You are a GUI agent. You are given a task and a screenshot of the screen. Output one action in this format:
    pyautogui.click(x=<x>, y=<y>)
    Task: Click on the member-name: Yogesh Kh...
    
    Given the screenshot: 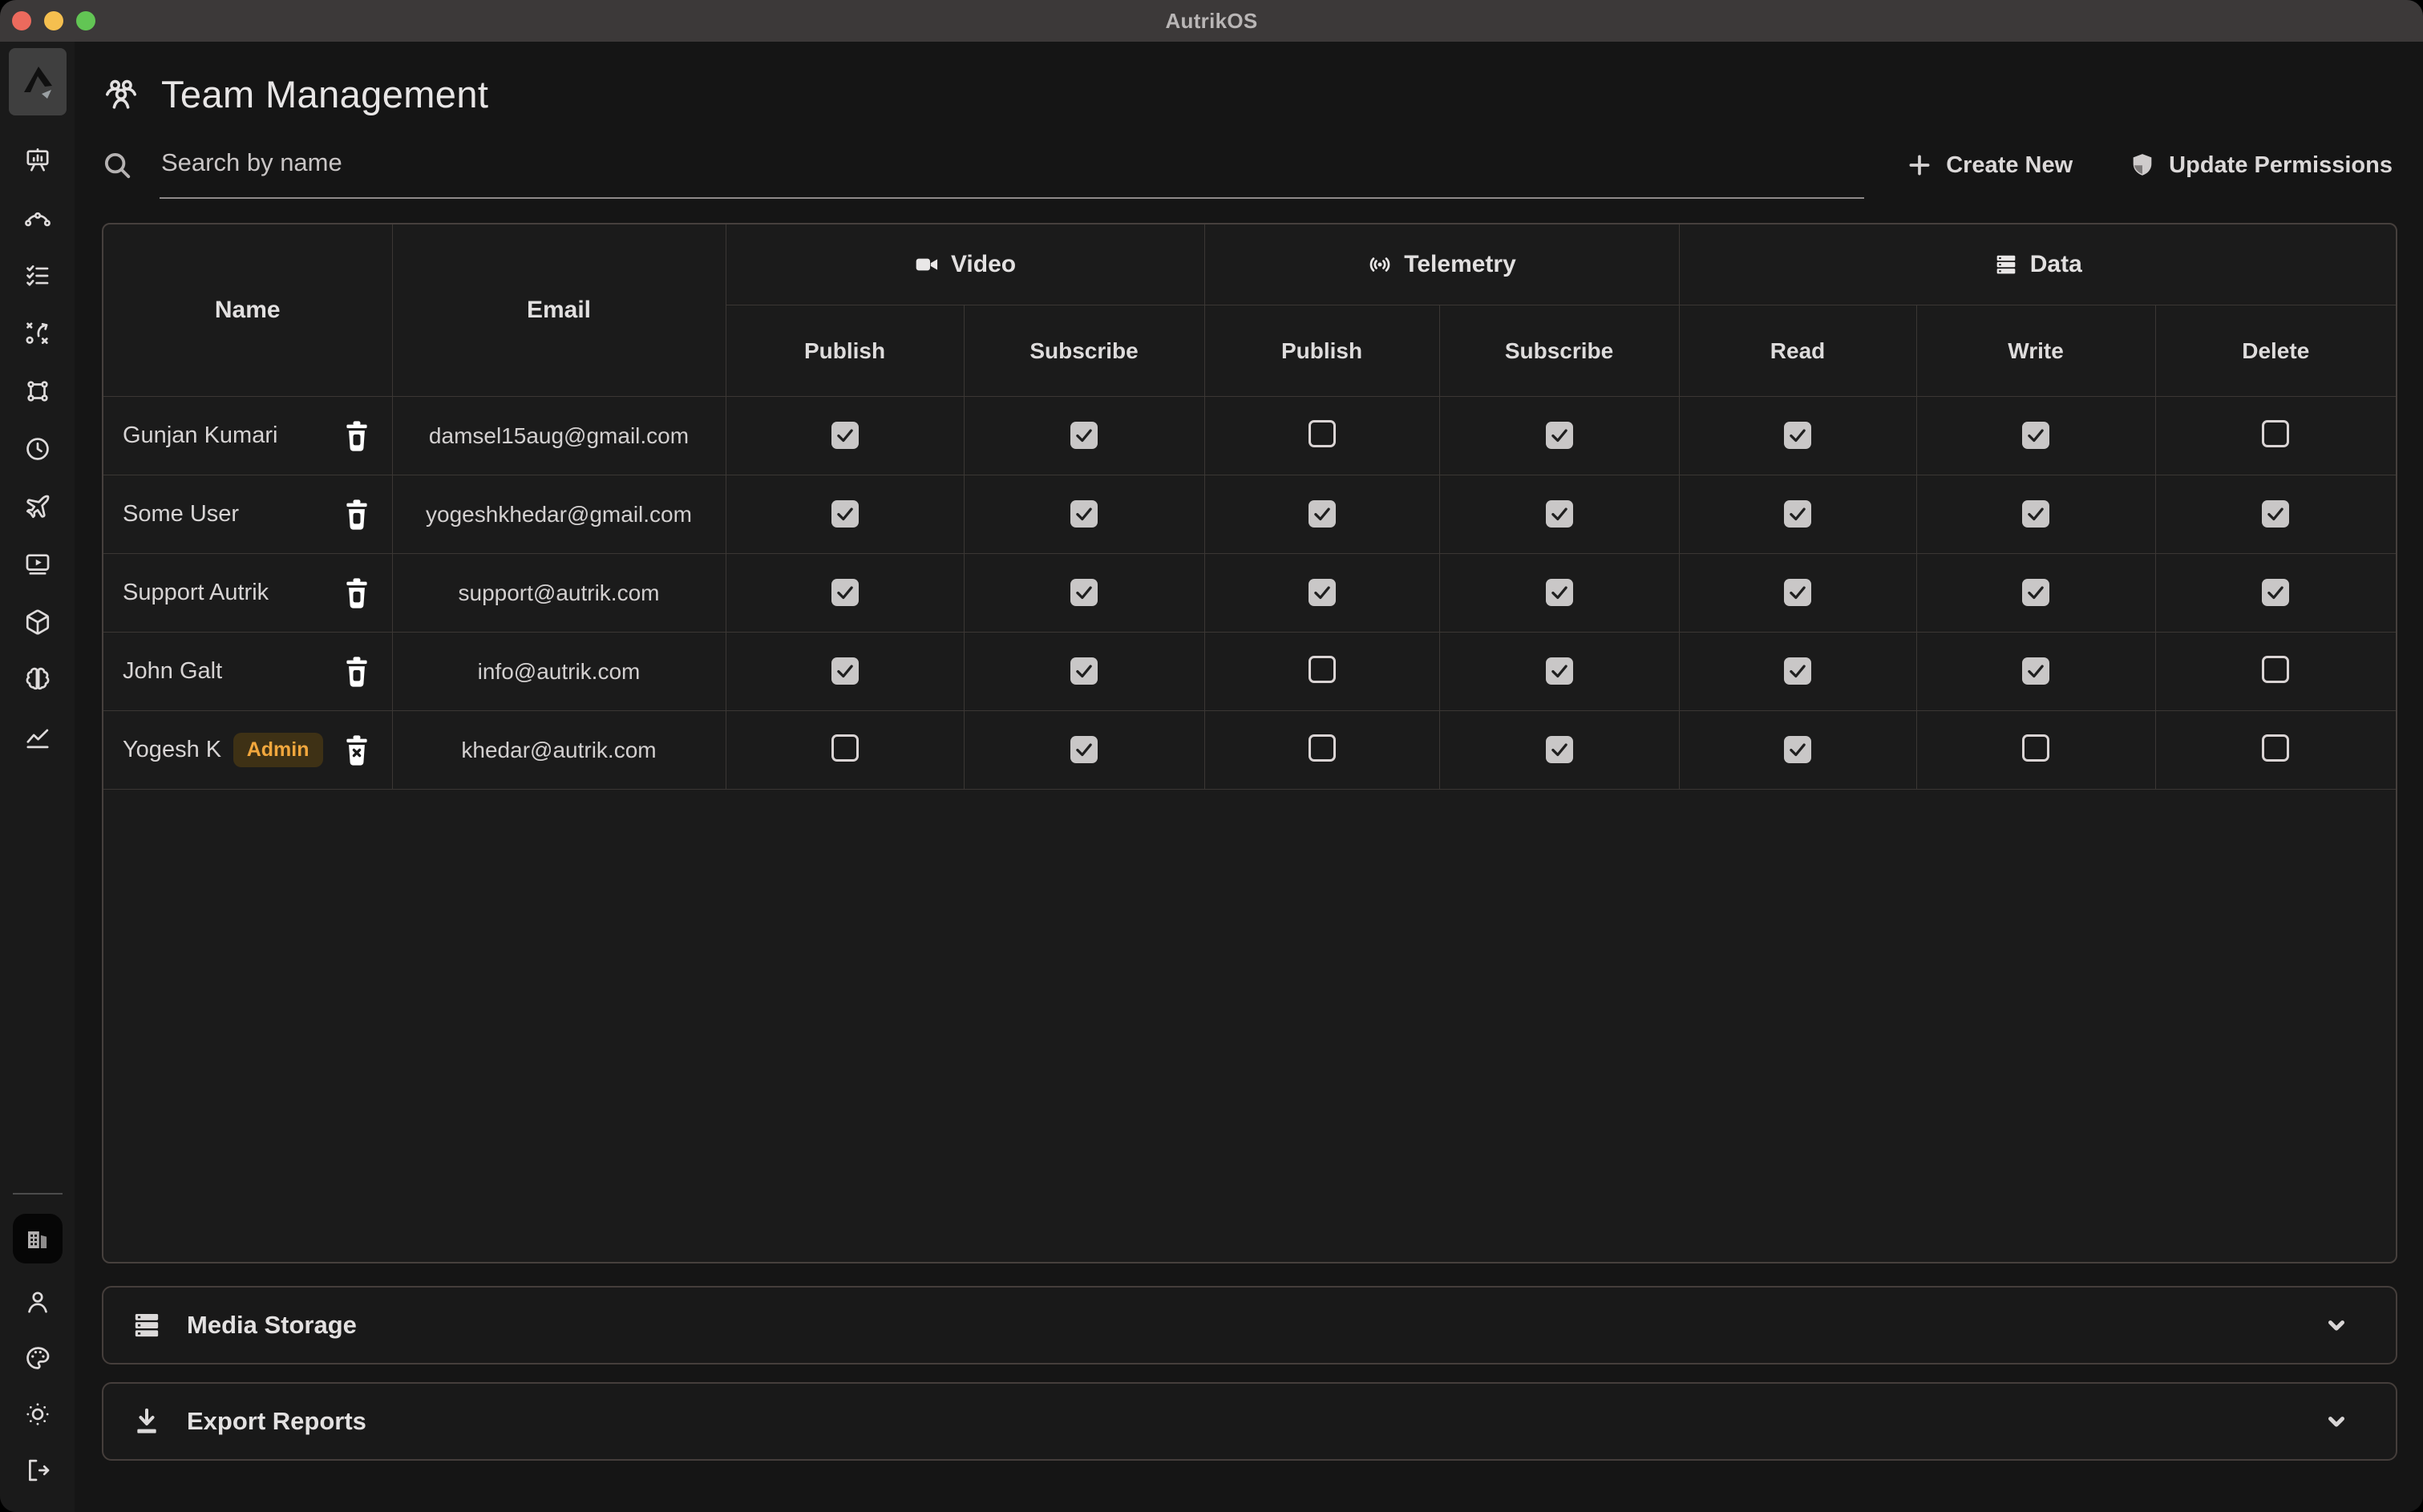 What is the action you would take?
    pyautogui.click(x=172, y=750)
    